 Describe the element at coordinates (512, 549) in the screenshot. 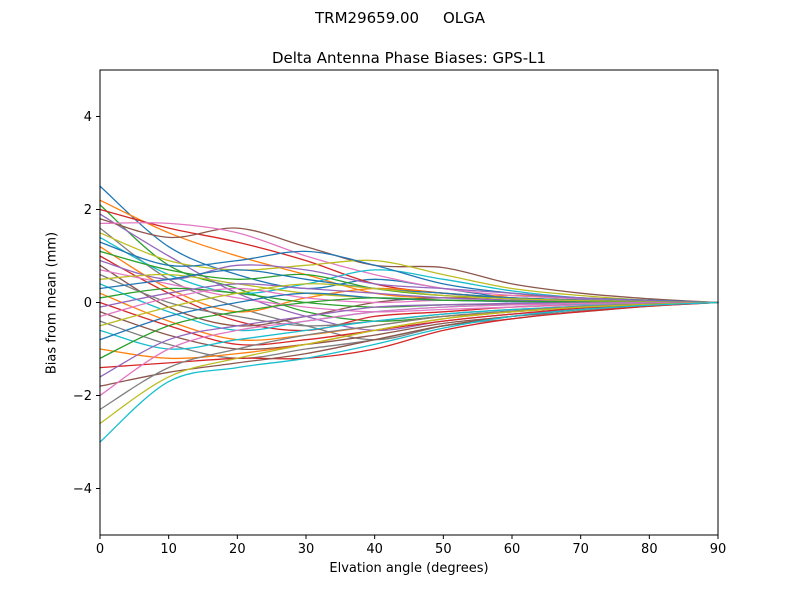

I see `x-tick-label: 60` at that location.